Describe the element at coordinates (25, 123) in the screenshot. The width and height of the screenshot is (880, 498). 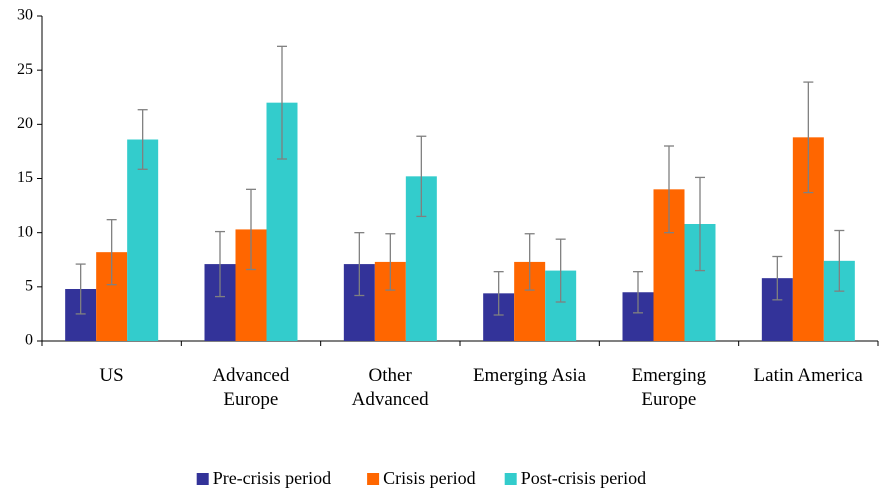
I see `y-tick-label: 20` at that location.